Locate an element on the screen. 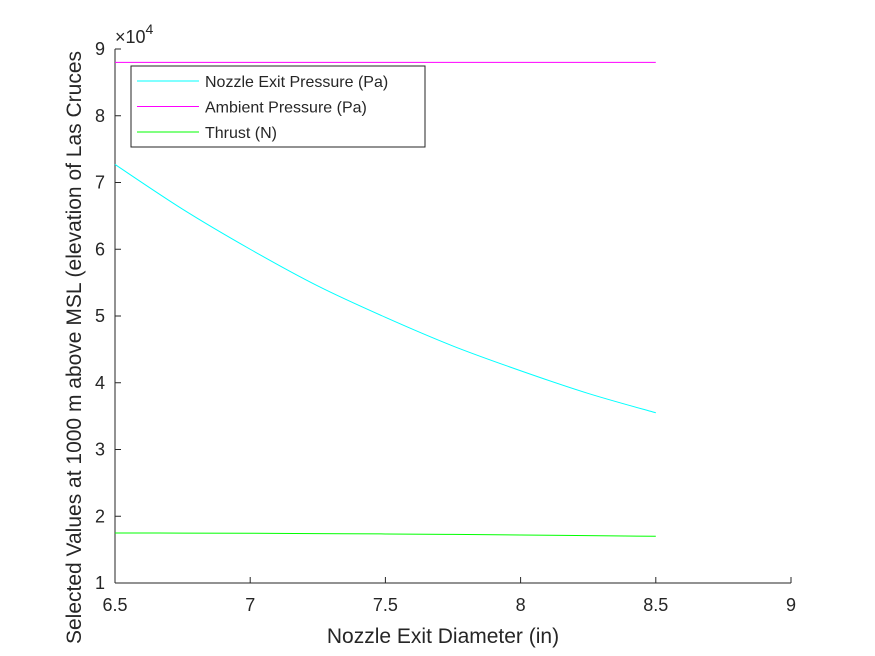 This screenshot has width=875, height=656. y-scale-base: ×10 is located at coordinates (130, 37).